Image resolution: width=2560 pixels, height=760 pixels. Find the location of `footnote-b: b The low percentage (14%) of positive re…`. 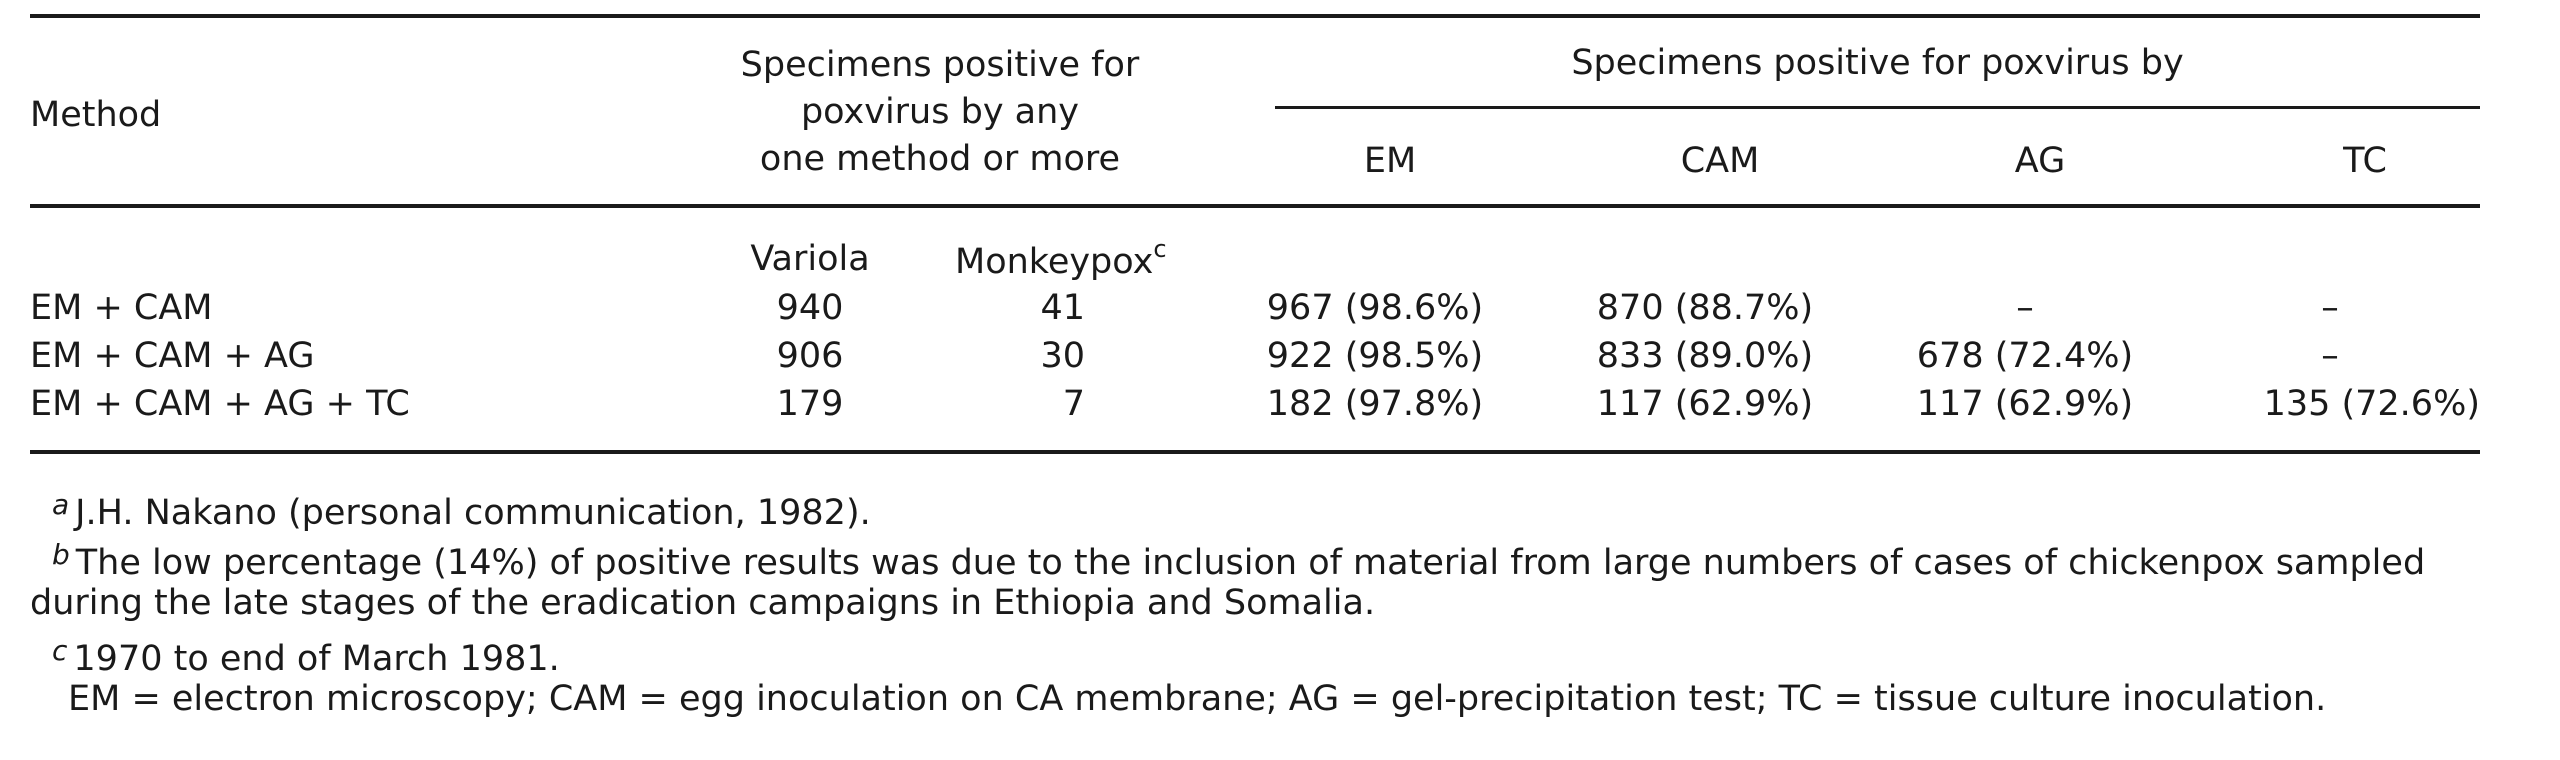

footnote-b: b The low percentage (14%) of positive re… is located at coordinates (1238, 559).